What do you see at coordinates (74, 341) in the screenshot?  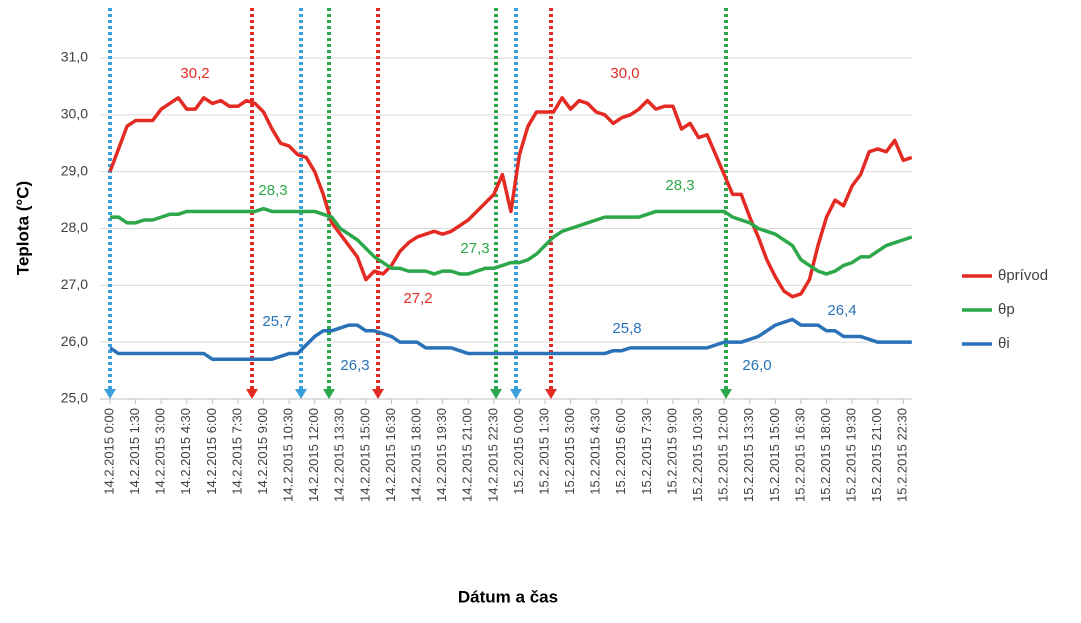 I see `y-tick-label: 26,0` at bounding box center [74, 341].